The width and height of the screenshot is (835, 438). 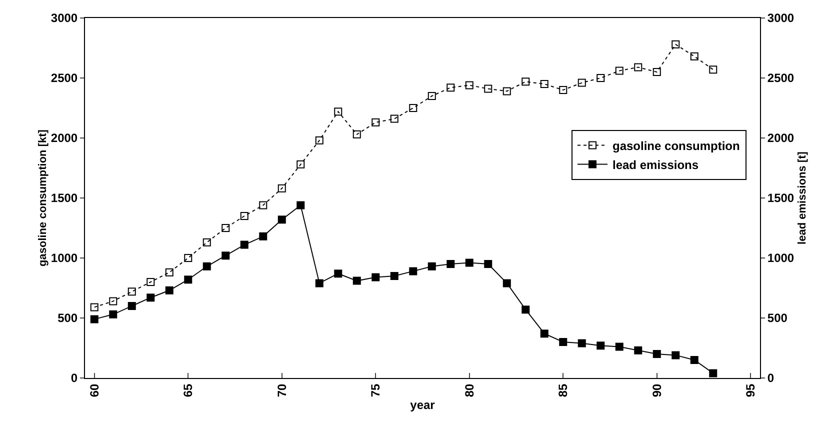 What do you see at coordinates (780, 198) in the screenshot?
I see `y2-tick-label: 1500` at bounding box center [780, 198].